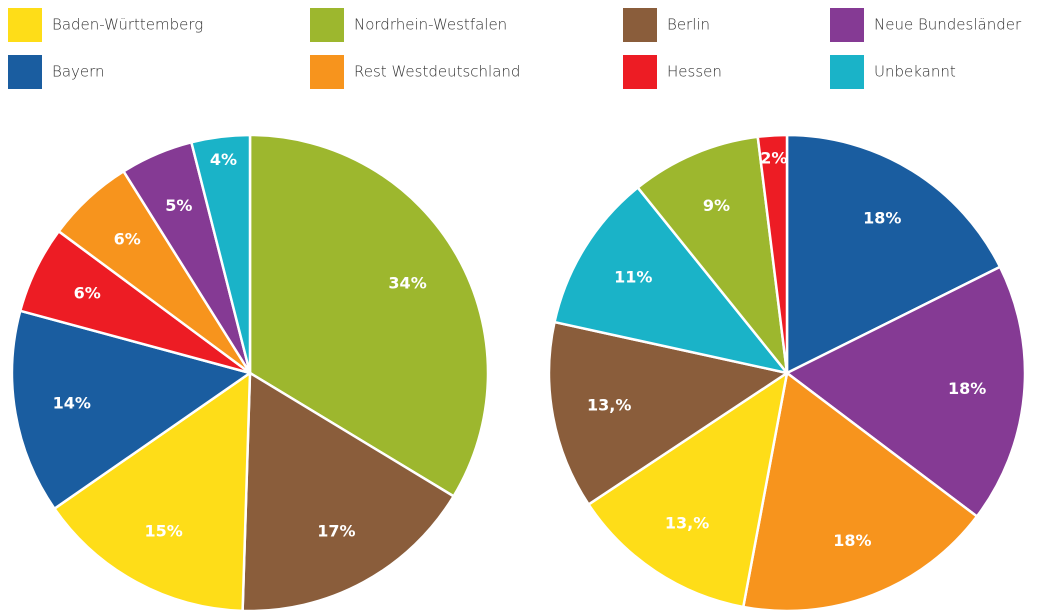  Describe the element at coordinates (407, 283) in the screenshot. I see `value-label: 34%` at that location.